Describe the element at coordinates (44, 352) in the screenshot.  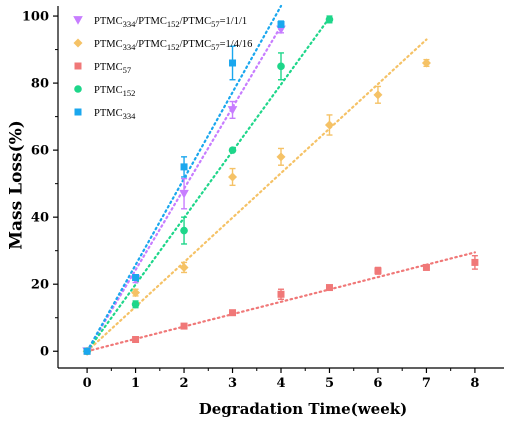
I see `y-tick-label: 0` at that location.